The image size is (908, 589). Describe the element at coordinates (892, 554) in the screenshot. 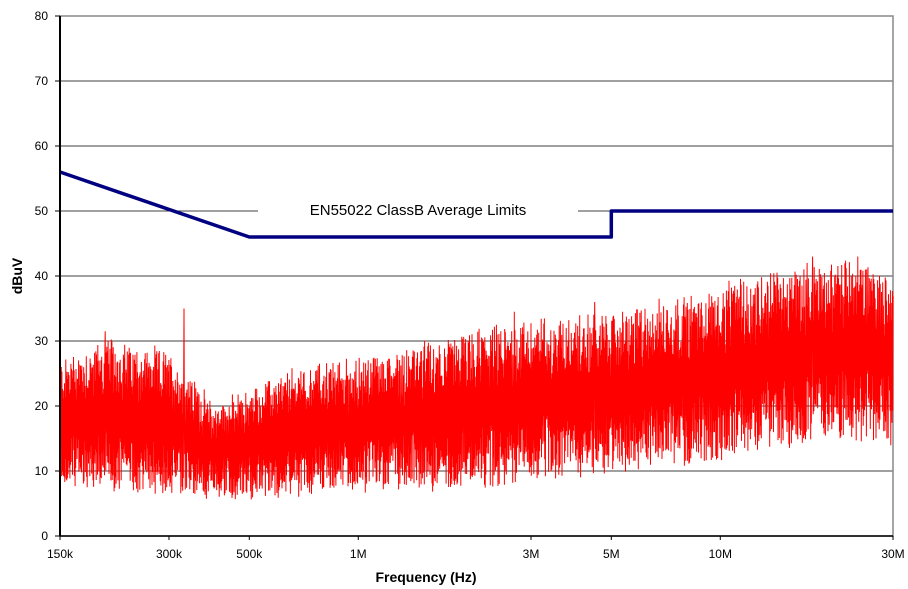

I see `x-tick-label-30M: 30M` at that location.